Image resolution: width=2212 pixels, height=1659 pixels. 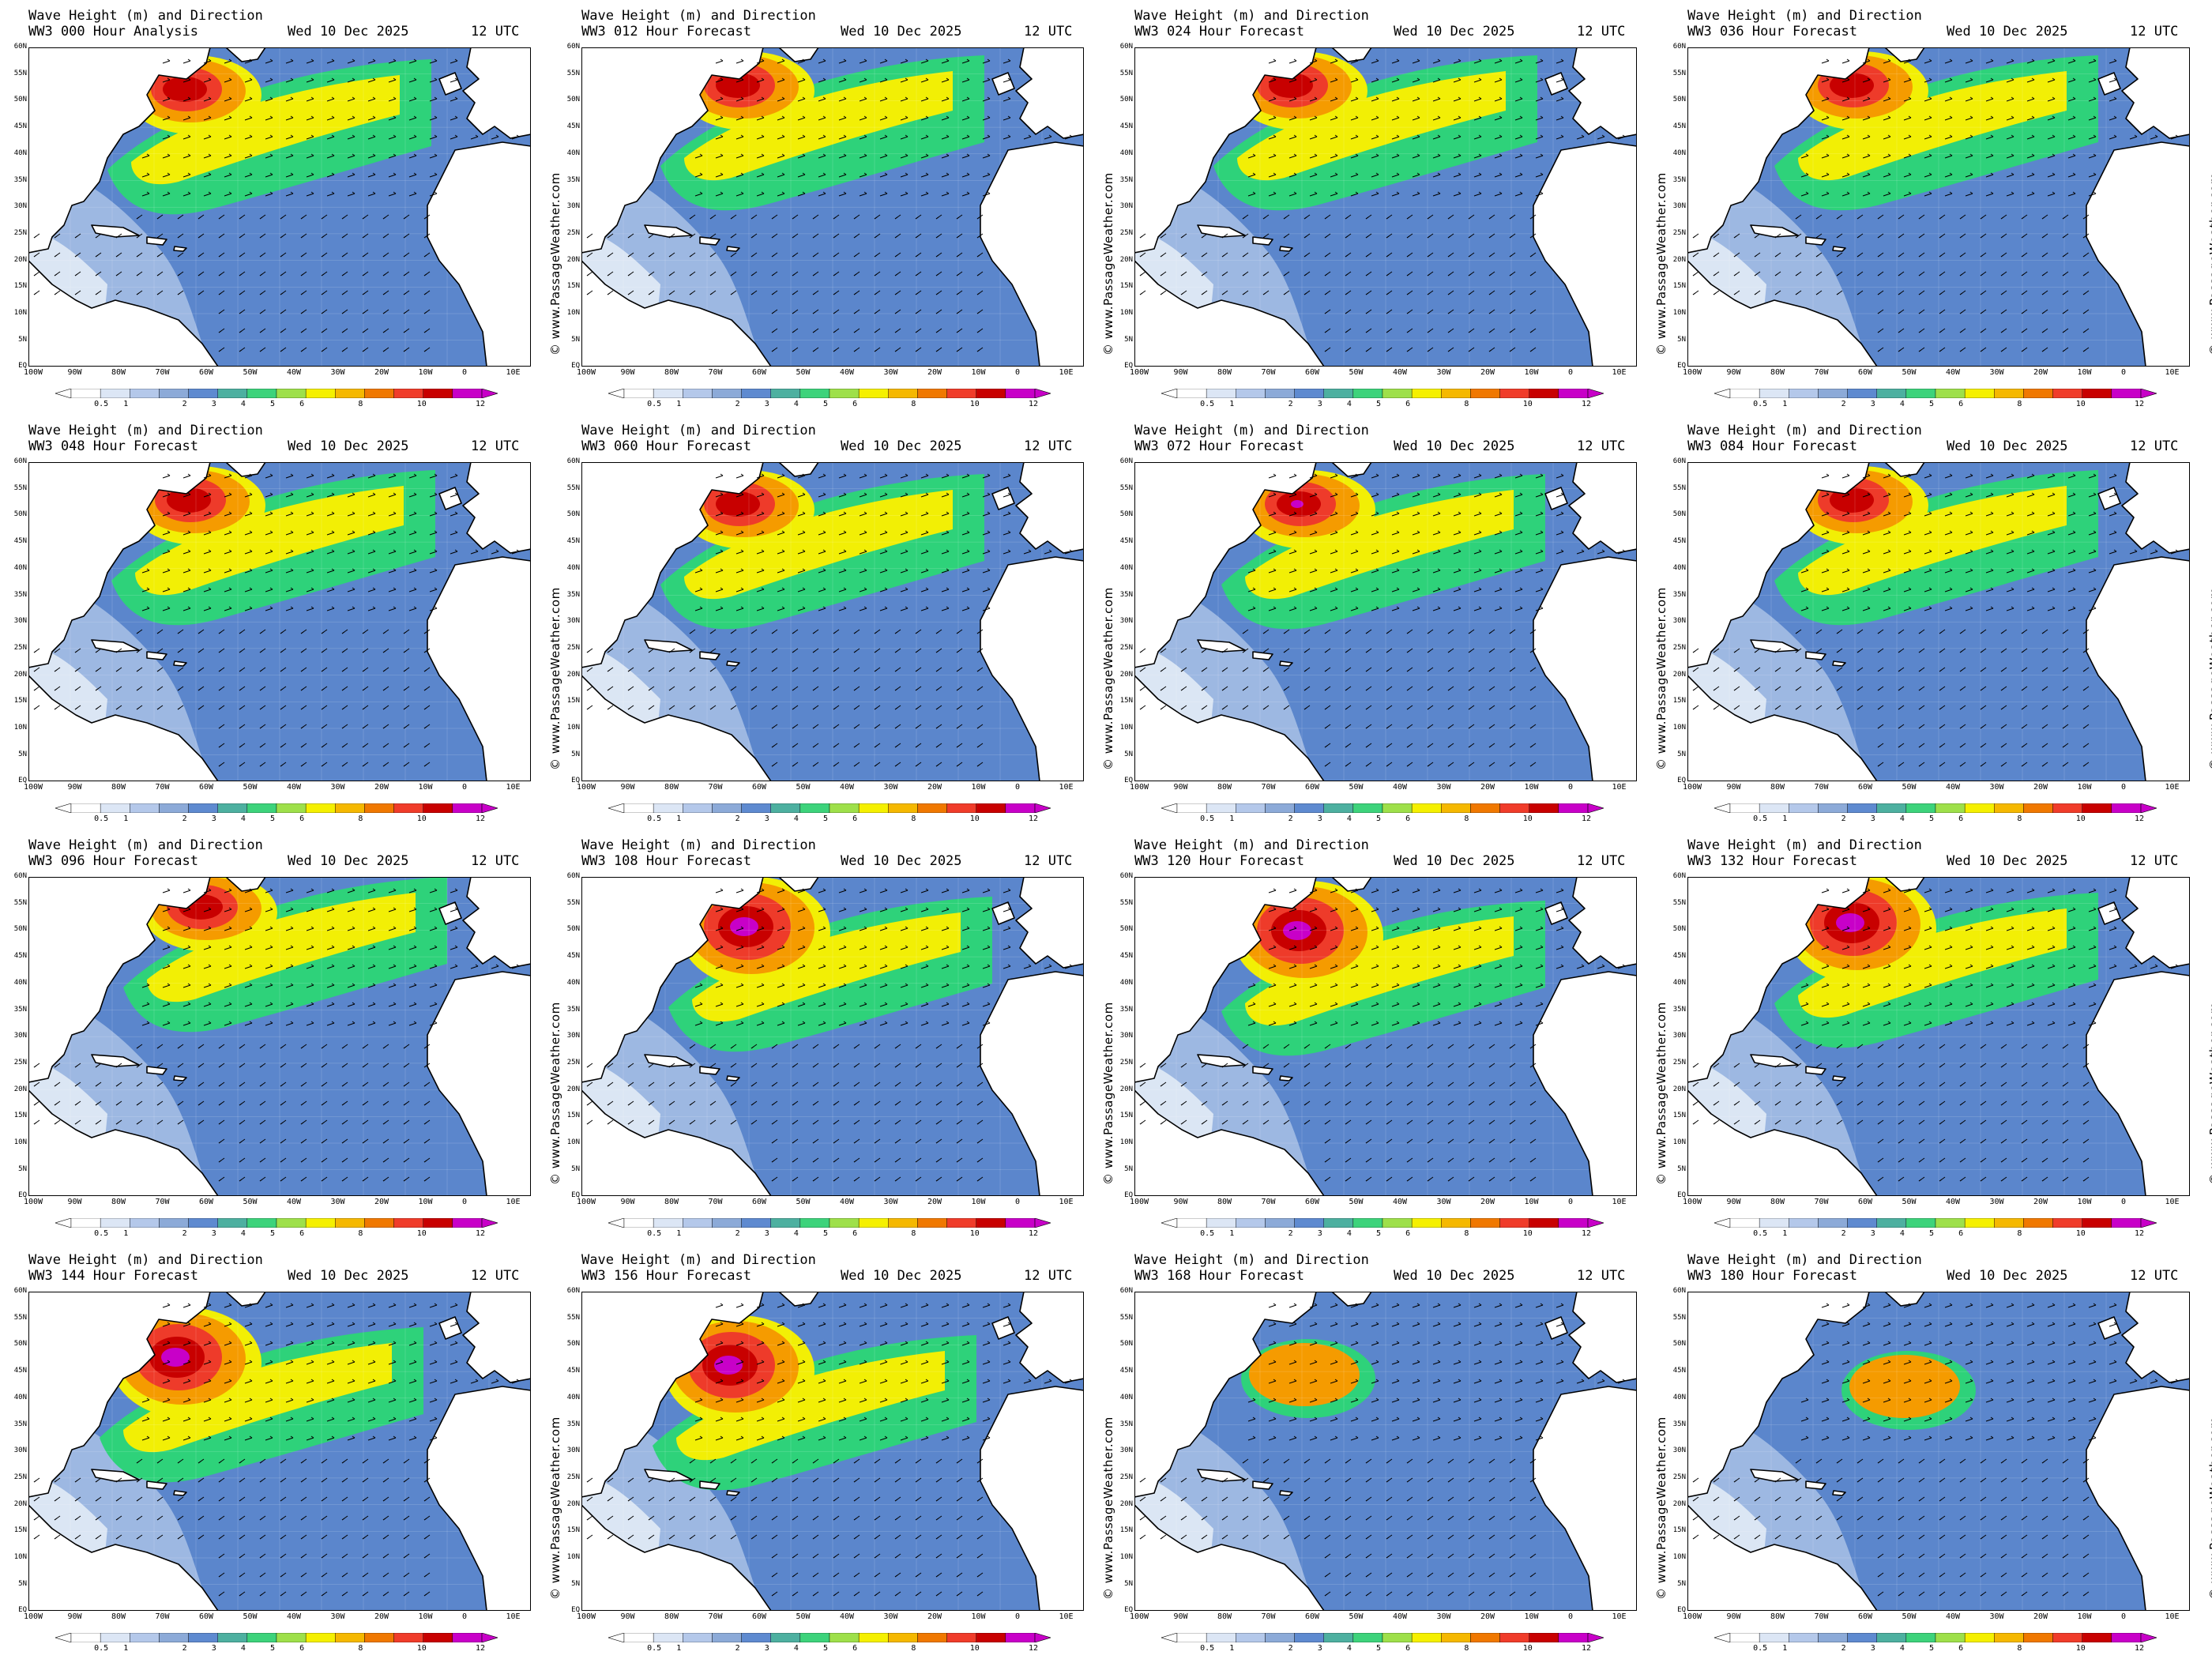 I want to click on latitude-label: 60N, so click(x=1126, y=47).